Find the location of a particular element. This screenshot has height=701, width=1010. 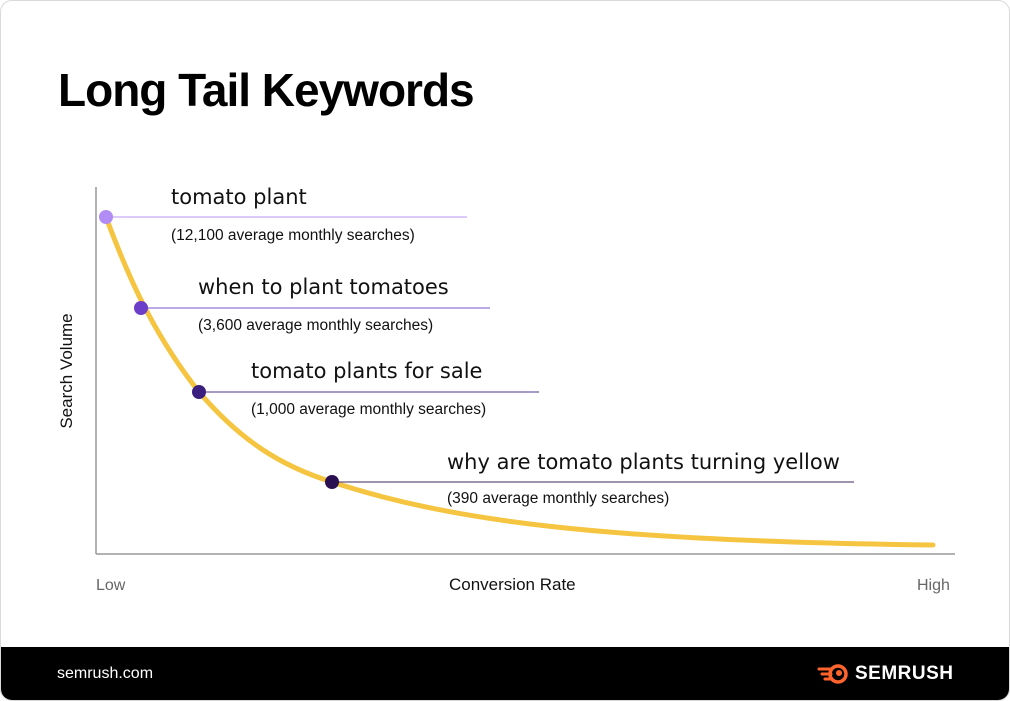

brand-name: SEMRUSH is located at coordinates (904, 673).